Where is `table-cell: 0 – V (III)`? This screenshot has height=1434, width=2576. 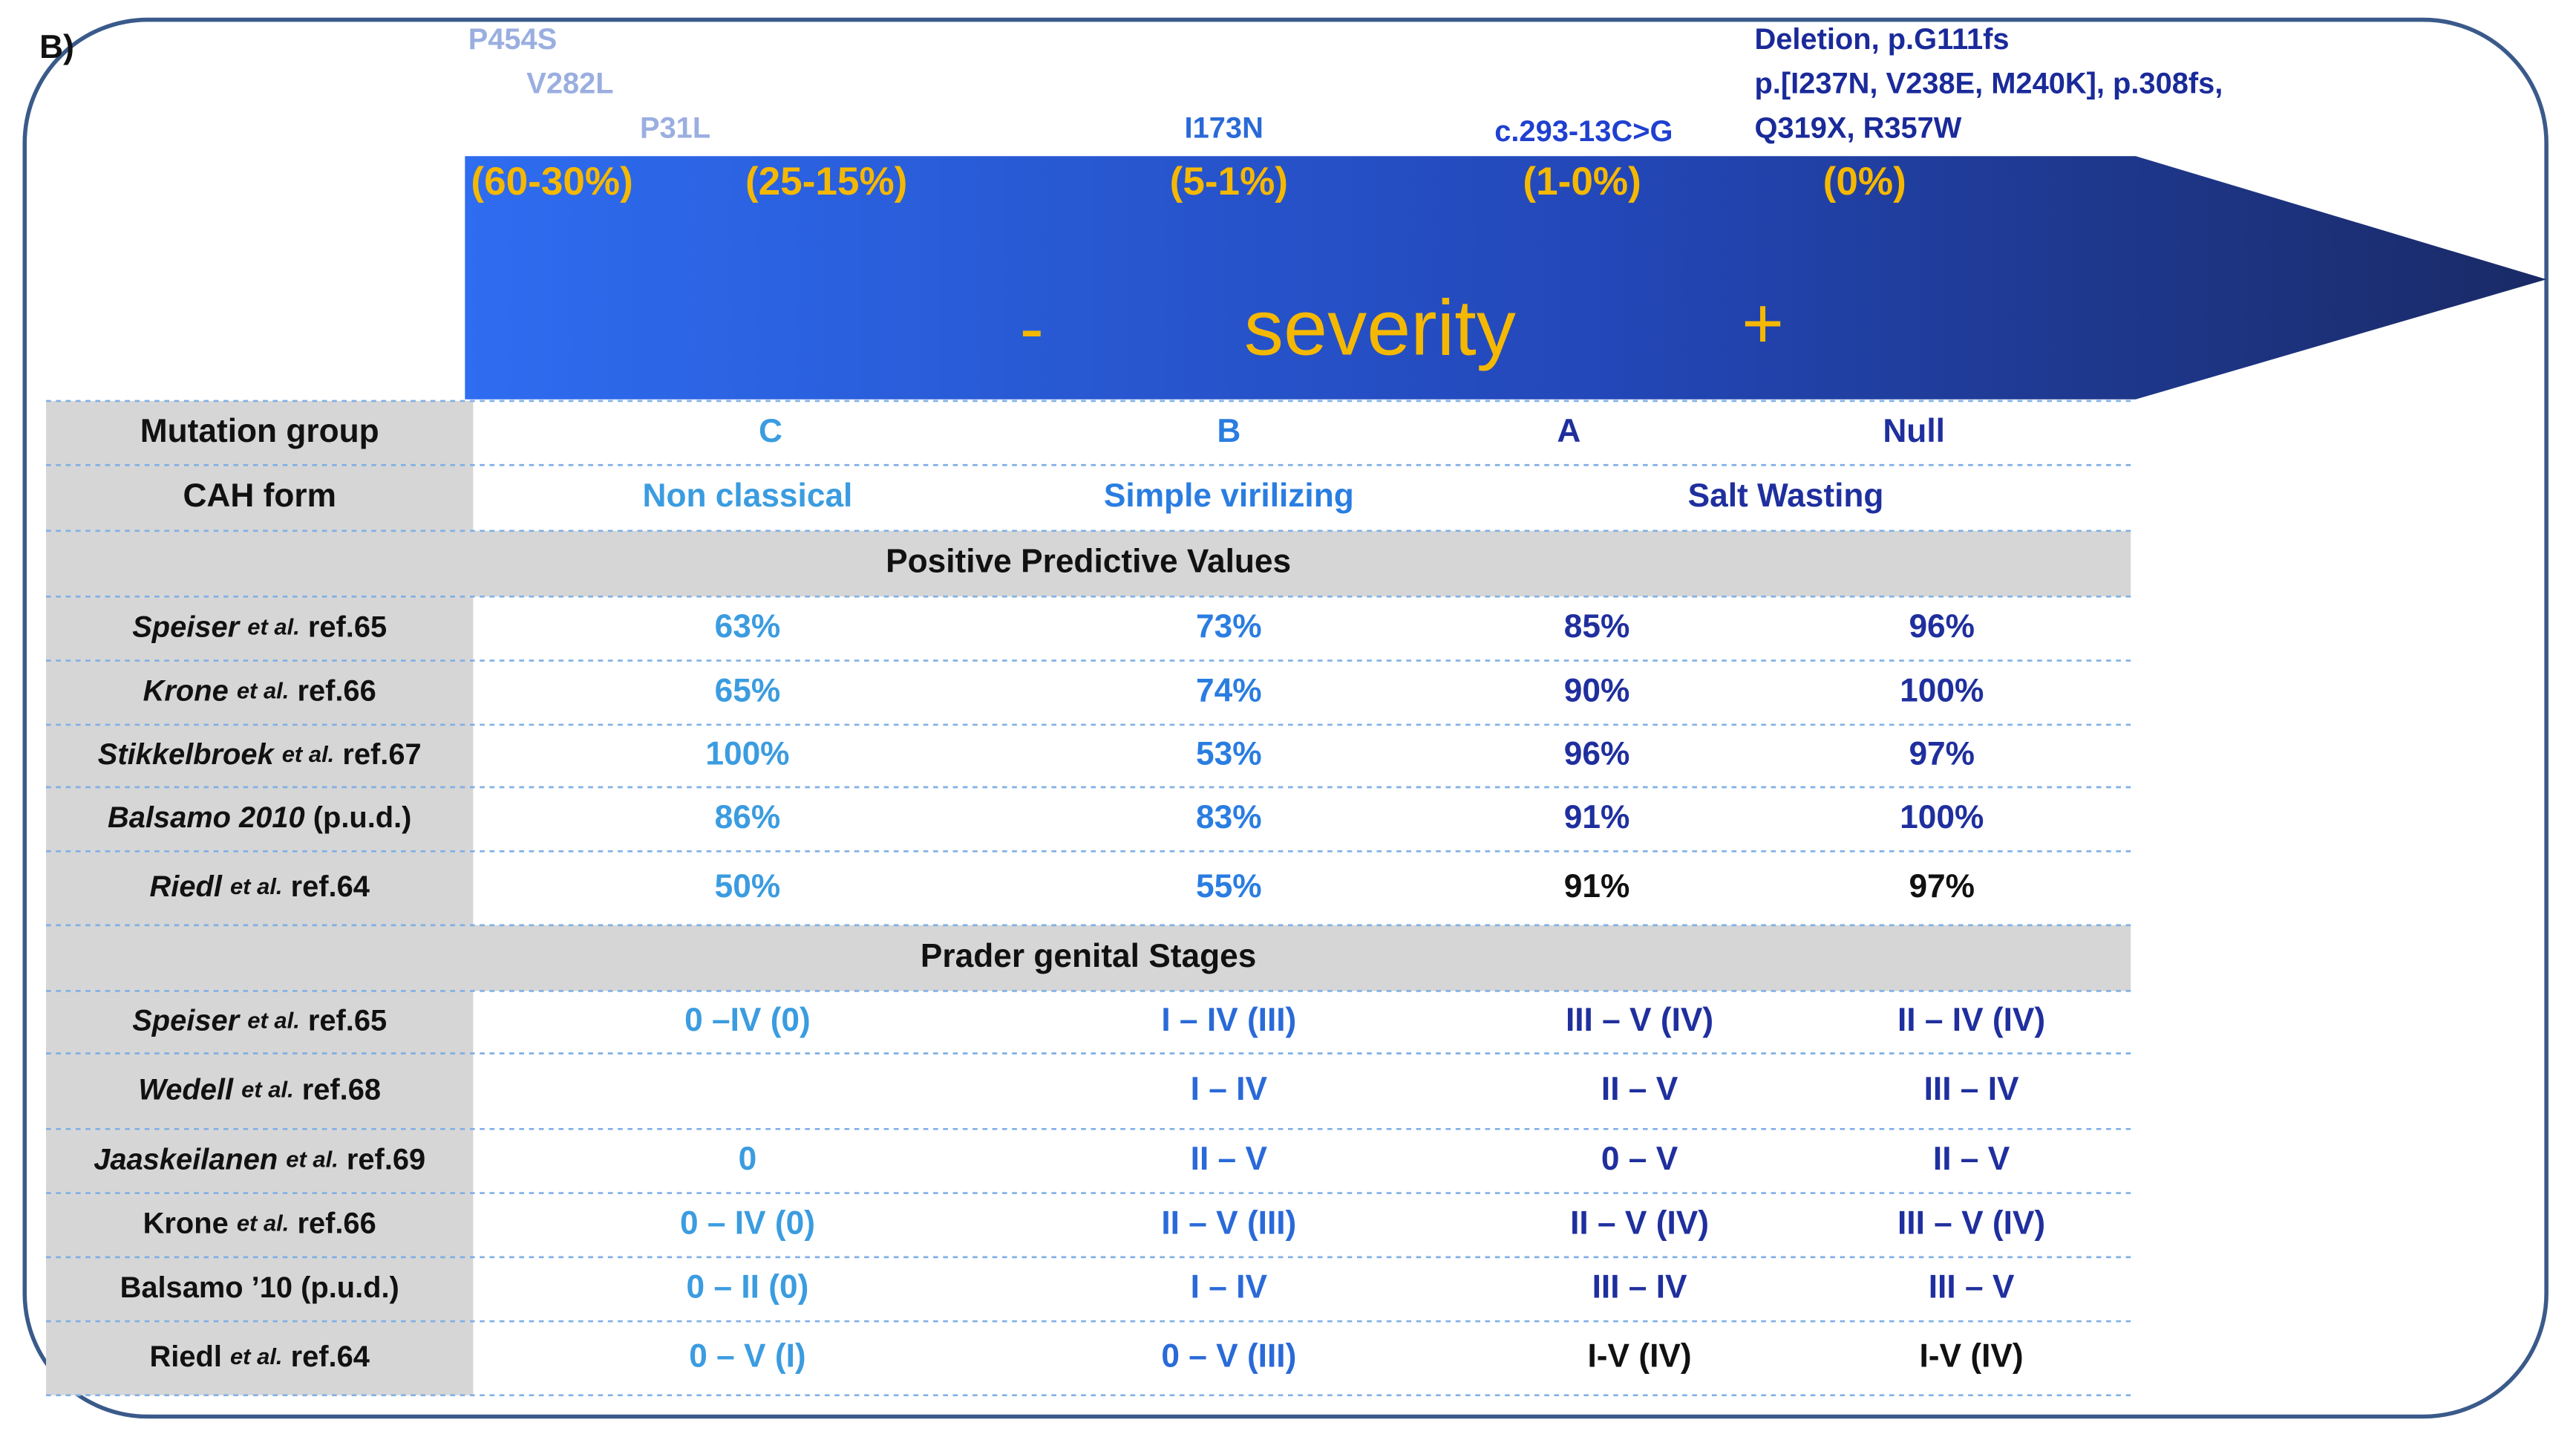 table-cell: 0 – V (III) is located at coordinates (1228, 1356).